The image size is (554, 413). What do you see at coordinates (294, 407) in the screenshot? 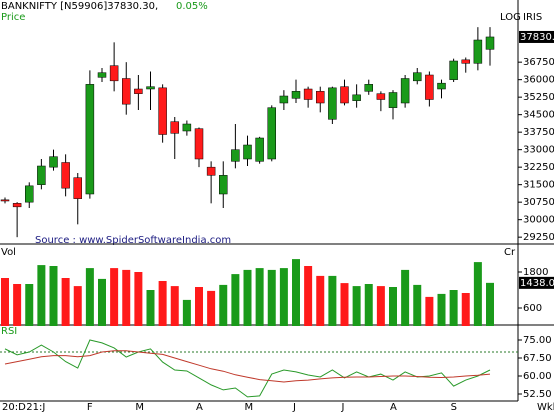
I see `x-tick-label: J` at bounding box center [294, 407].